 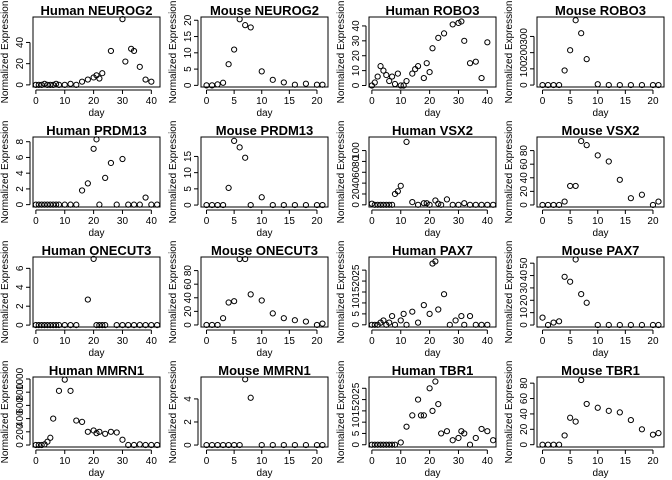 What do you see at coordinates (433, 10) in the screenshot?
I see `chart-title: Human ROBO3` at bounding box center [433, 10].